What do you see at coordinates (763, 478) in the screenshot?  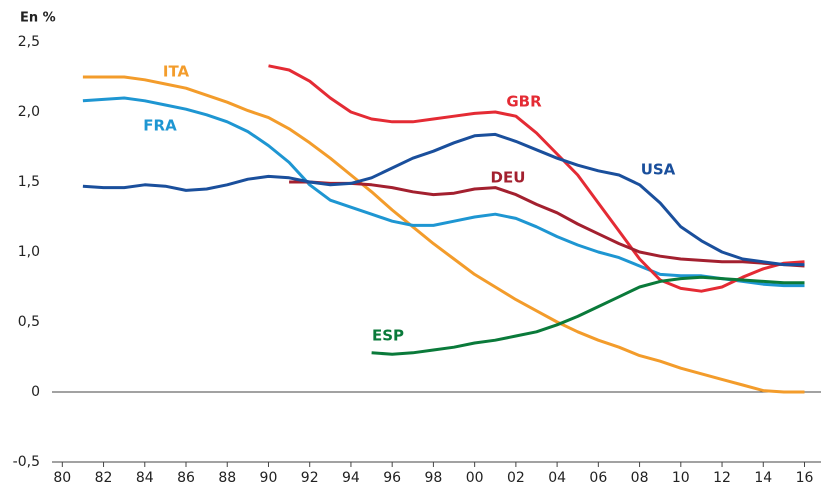 I see `x-tick-label: 14` at bounding box center [763, 478].